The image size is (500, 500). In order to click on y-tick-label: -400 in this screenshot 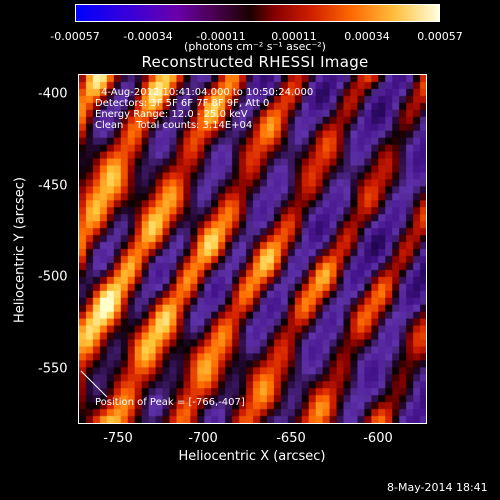, I will do `click(53, 94)`.